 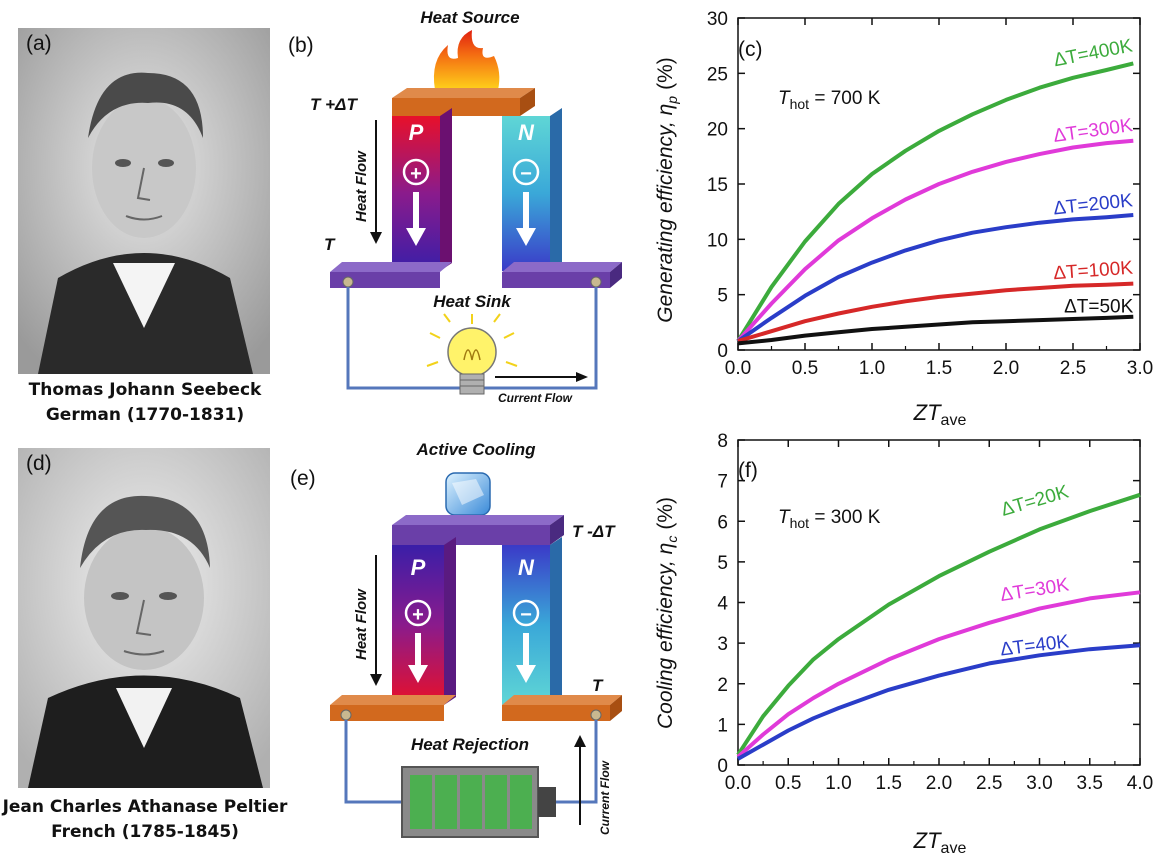 What do you see at coordinates (330, 244) in the screenshot?
I see `cold-temperature-label: T` at bounding box center [330, 244].